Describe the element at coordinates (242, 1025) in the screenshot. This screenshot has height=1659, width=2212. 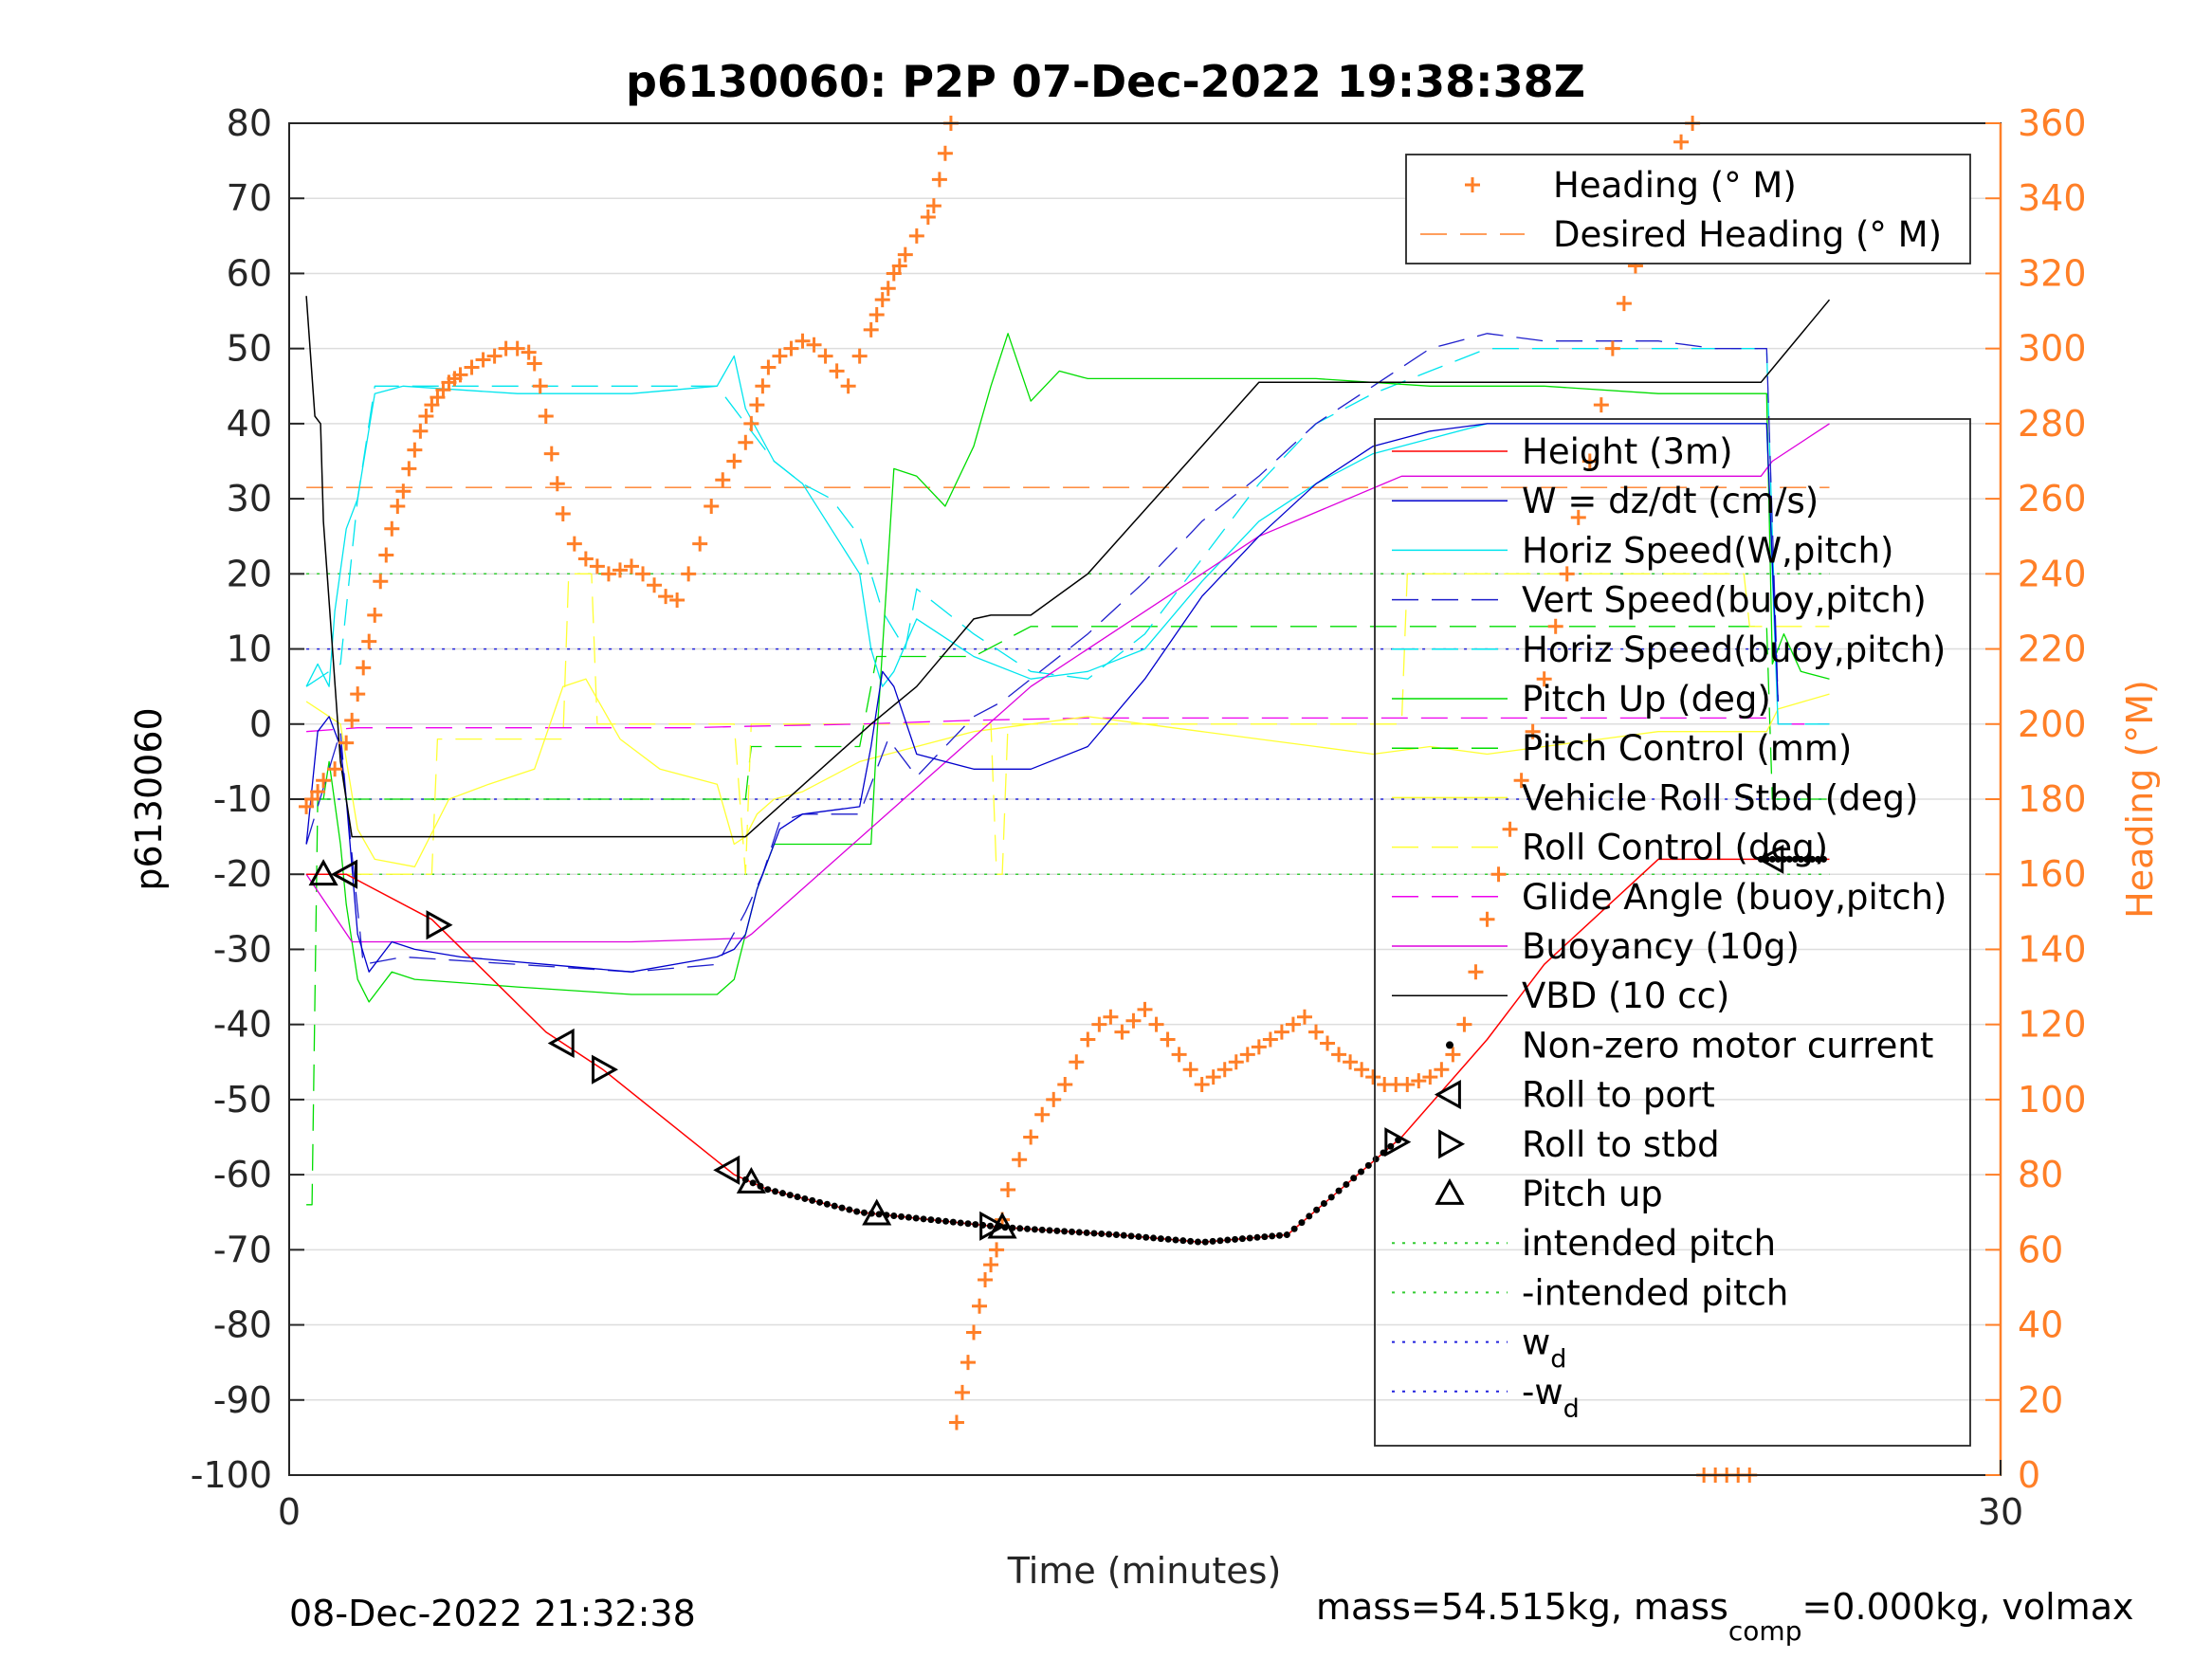
I see `y-tick-label: -40` at that location.